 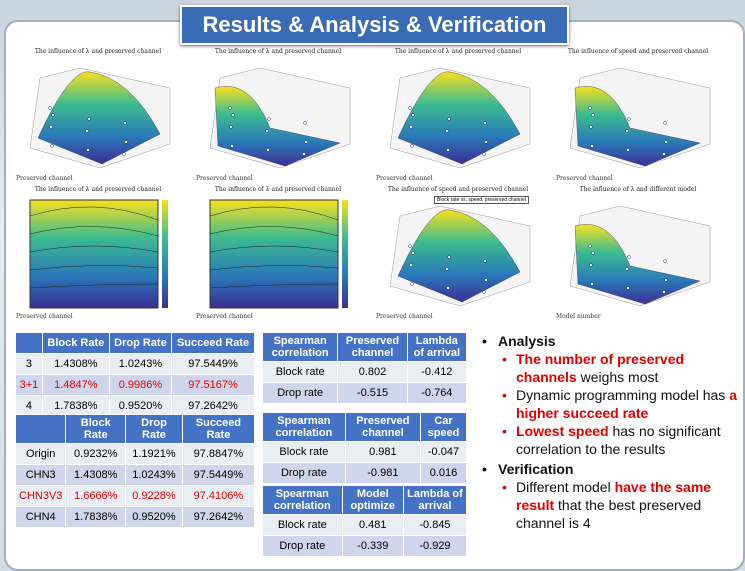 What do you see at coordinates (154, 496) in the screenshot?
I see `table-cell: 0.9228%` at bounding box center [154, 496].